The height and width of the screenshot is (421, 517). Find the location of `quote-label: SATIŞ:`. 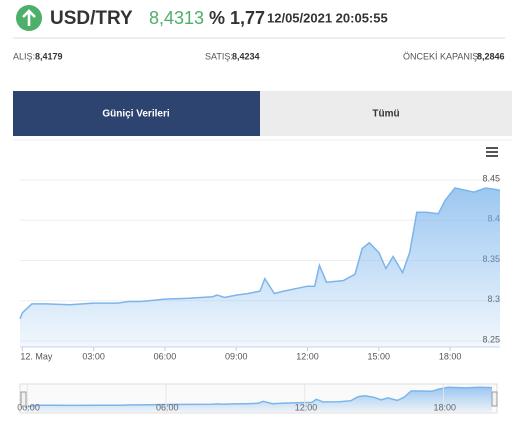

quote-label: SATIŞ: is located at coordinates (219, 56).